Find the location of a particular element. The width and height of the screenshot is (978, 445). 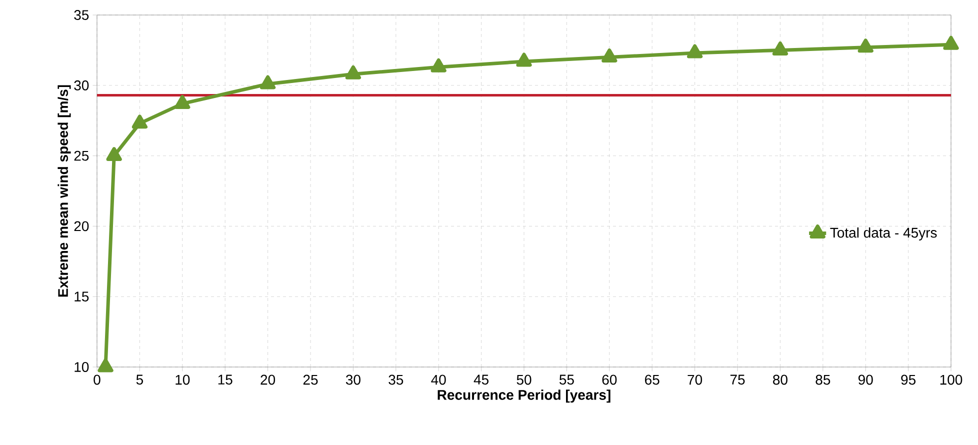

x-tick-label: 95 is located at coordinates (908, 379).